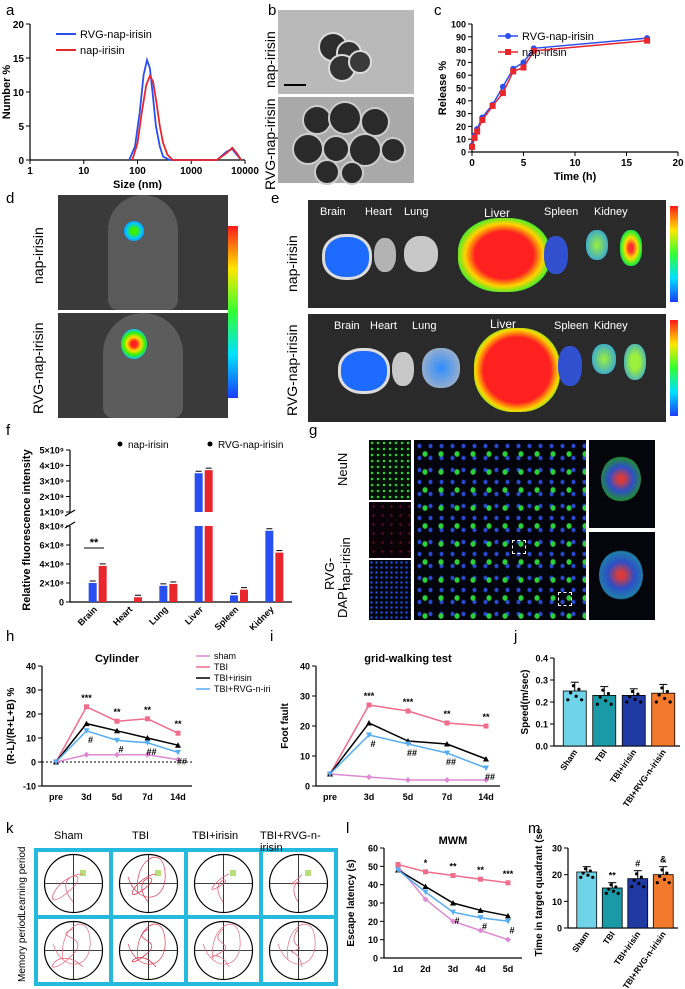 Image resolution: width=685 pixels, height=989 pixels. Describe the element at coordinates (38, 255) in the screenshot. I see `ivis-label-top: nap-irisin` at that location.